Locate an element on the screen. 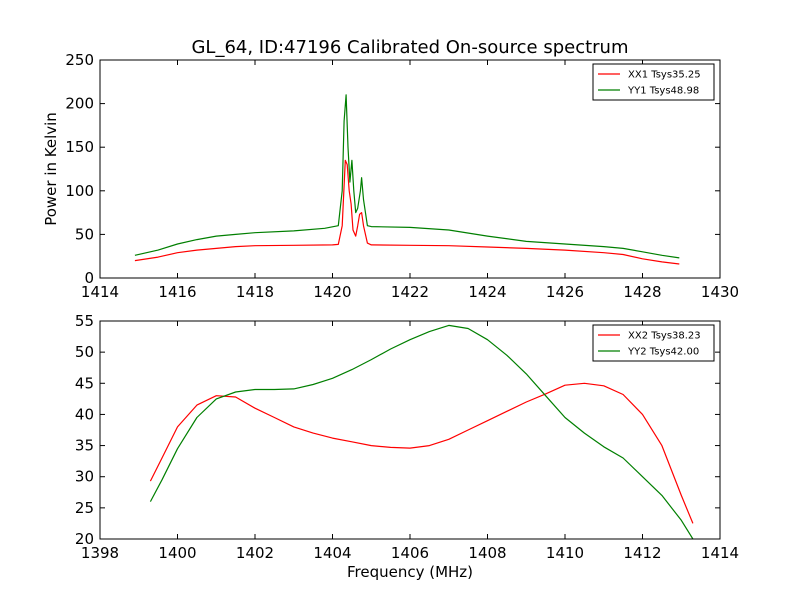 This screenshot has height=600, width=800. bottom-x-tick-label: 1410 is located at coordinates (565, 553).